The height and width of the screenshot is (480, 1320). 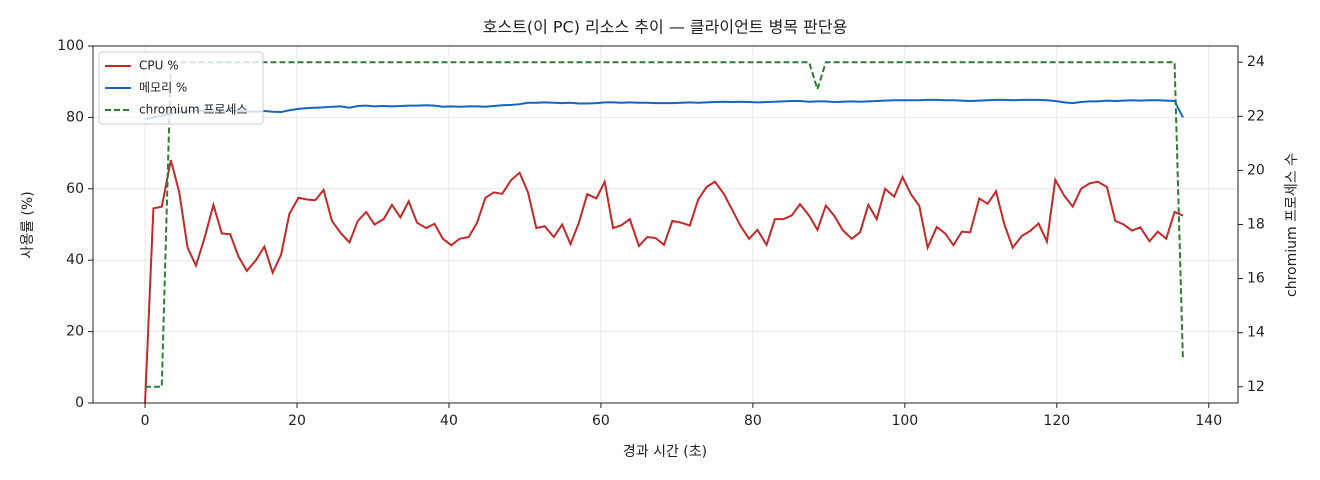 What do you see at coordinates (1292, 225) in the screenshot?
I see `y2-axis-label: chromium 프로세스 수` at bounding box center [1292, 225].